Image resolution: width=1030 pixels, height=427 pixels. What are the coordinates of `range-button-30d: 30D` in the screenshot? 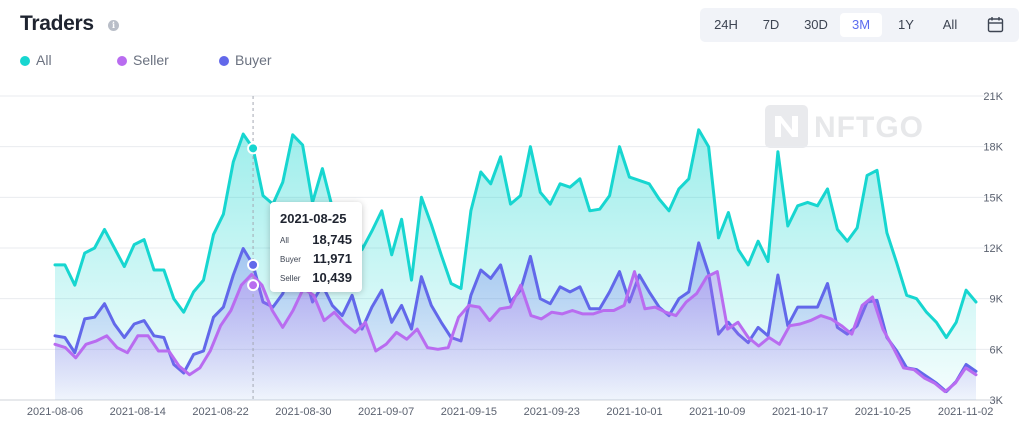 It's located at (816, 24).